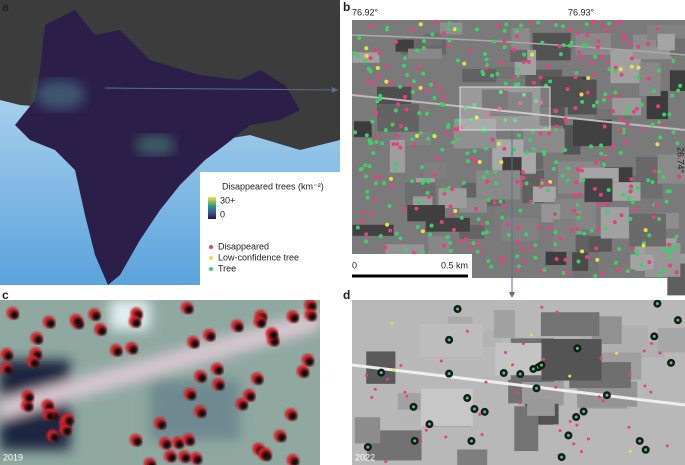 The image size is (685, 465). What do you see at coordinates (211, 247) in the screenshot?
I see `legend-marker` at bounding box center [211, 247].